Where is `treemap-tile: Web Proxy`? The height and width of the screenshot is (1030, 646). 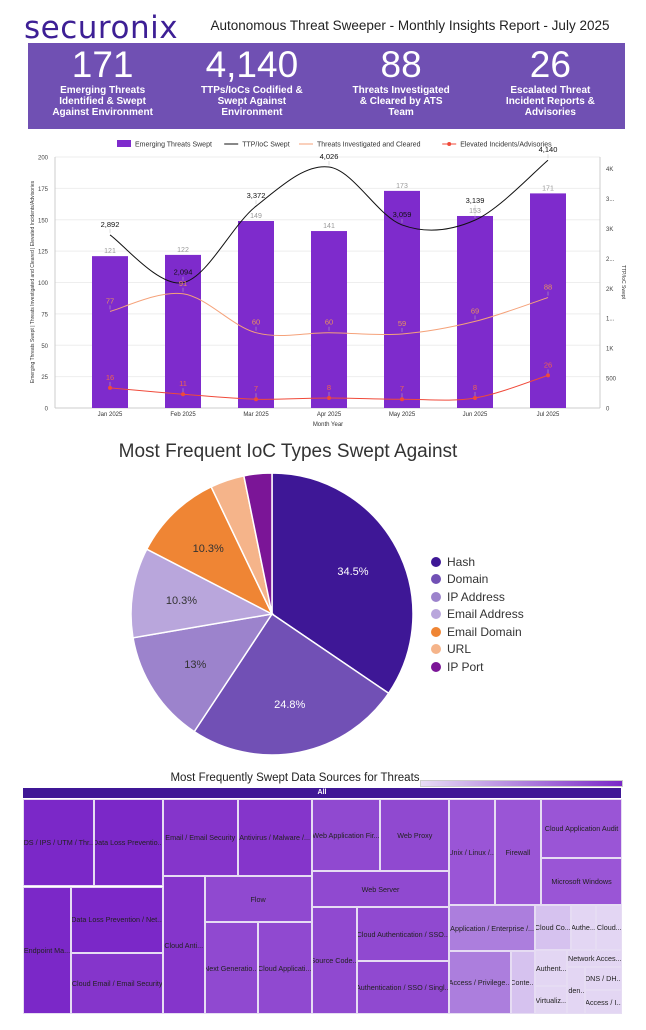 treemap-tile: Web Proxy is located at coordinates (415, 835).